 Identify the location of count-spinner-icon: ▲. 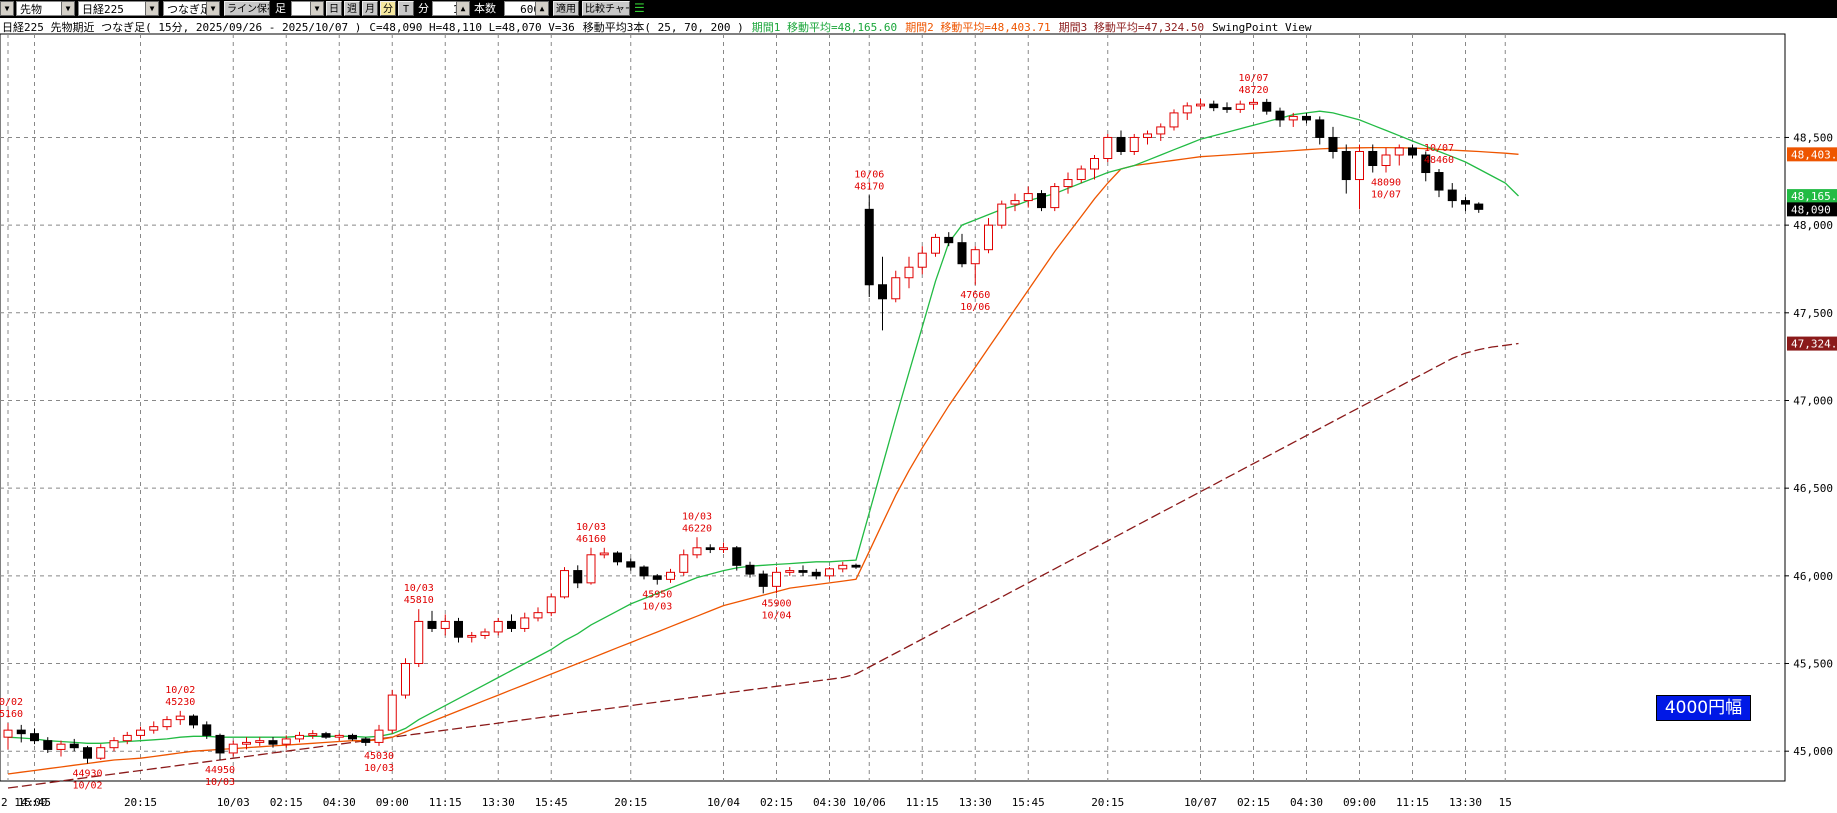
(542, 8).